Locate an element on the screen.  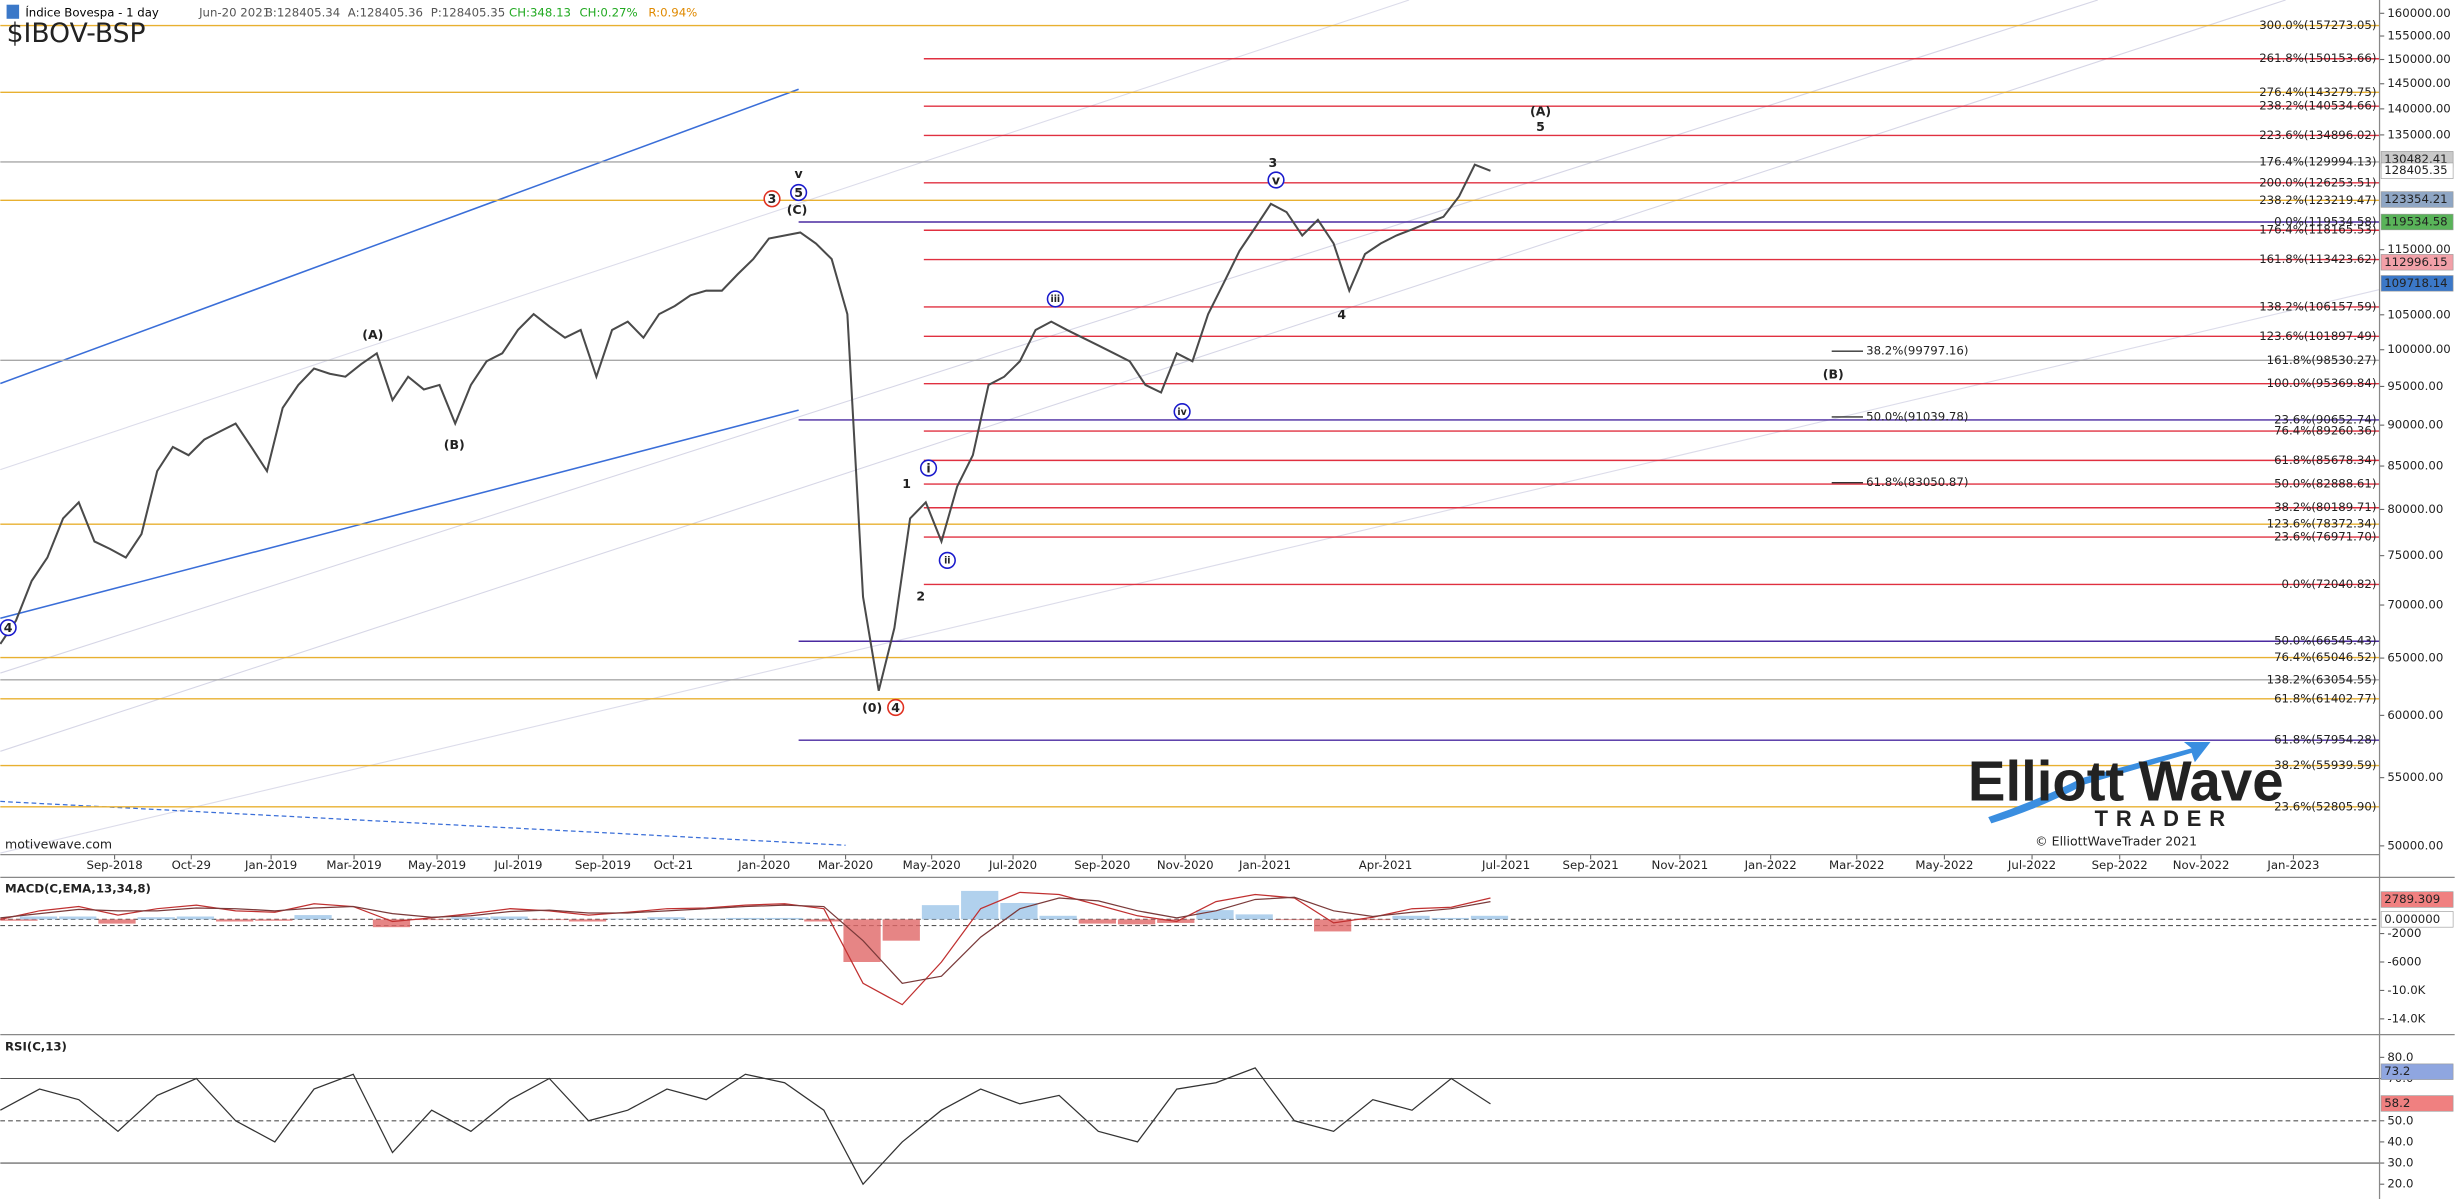
panel-title: MACD(C,EMA,13,34,8) is located at coordinates (78, 889).